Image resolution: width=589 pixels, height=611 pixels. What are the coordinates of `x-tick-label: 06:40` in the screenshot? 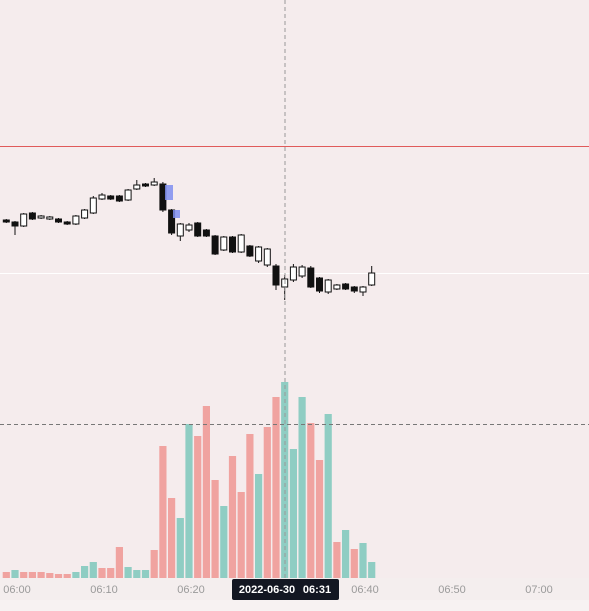 It's located at (365, 590).